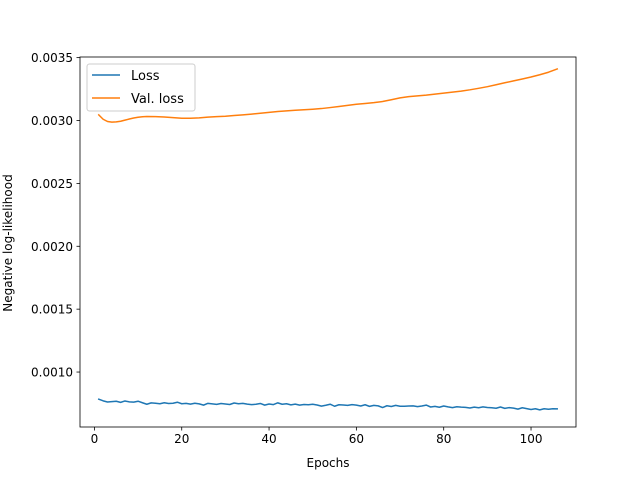 This screenshot has width=640, height=480. I want to click on x-tick-label: 40, so click(268, 439).